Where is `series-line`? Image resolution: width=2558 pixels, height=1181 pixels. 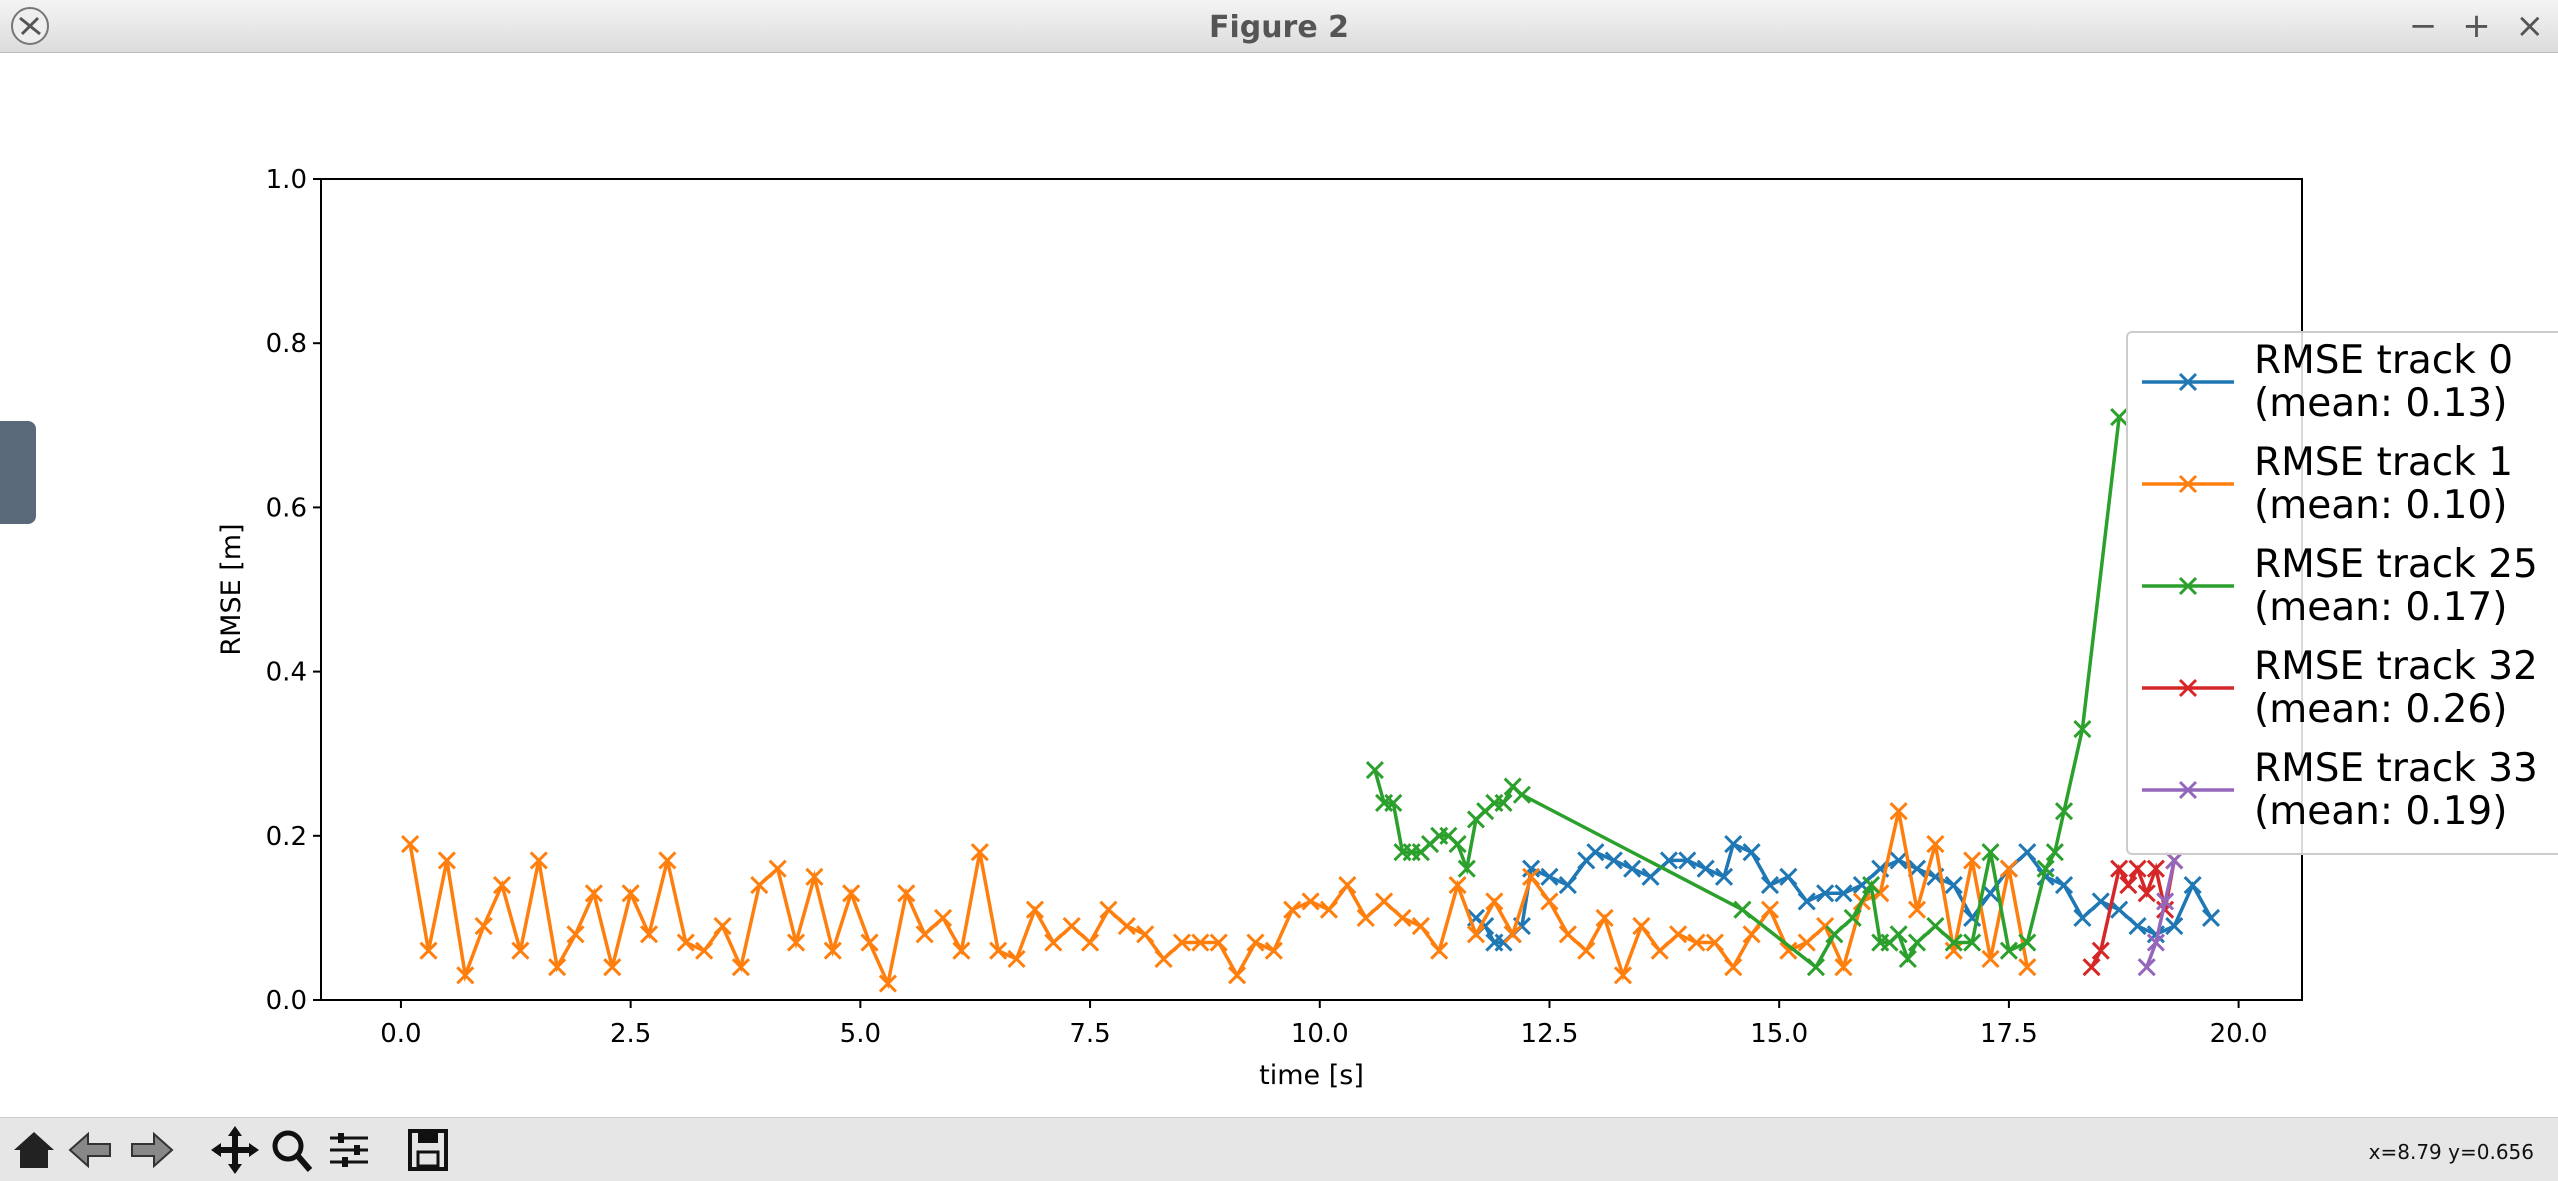 series-line is located at coordinates (2160, 914).